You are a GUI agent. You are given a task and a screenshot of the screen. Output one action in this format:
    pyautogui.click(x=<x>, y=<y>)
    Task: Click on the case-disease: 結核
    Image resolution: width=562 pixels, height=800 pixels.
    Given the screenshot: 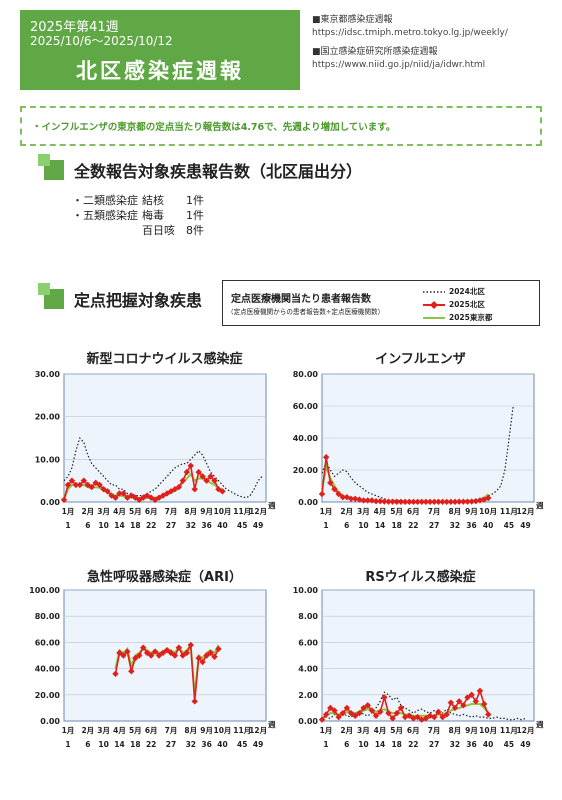 What is the action you would take?
    pyautogui.click(x=153, y=200)
    